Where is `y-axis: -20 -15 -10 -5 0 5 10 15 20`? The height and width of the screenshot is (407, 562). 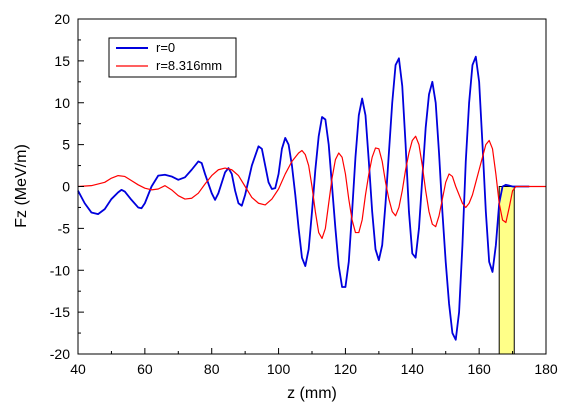 y-axis: -20 -15 -10 -5 0 5 10 15 20 is located at coordinates (67, 186).